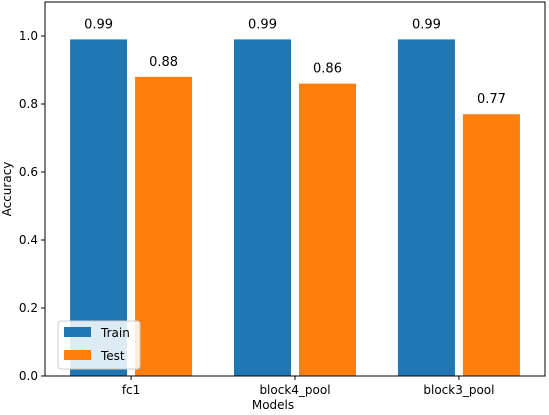  I want to click on legend-label-train: Train, so click(115, 333).